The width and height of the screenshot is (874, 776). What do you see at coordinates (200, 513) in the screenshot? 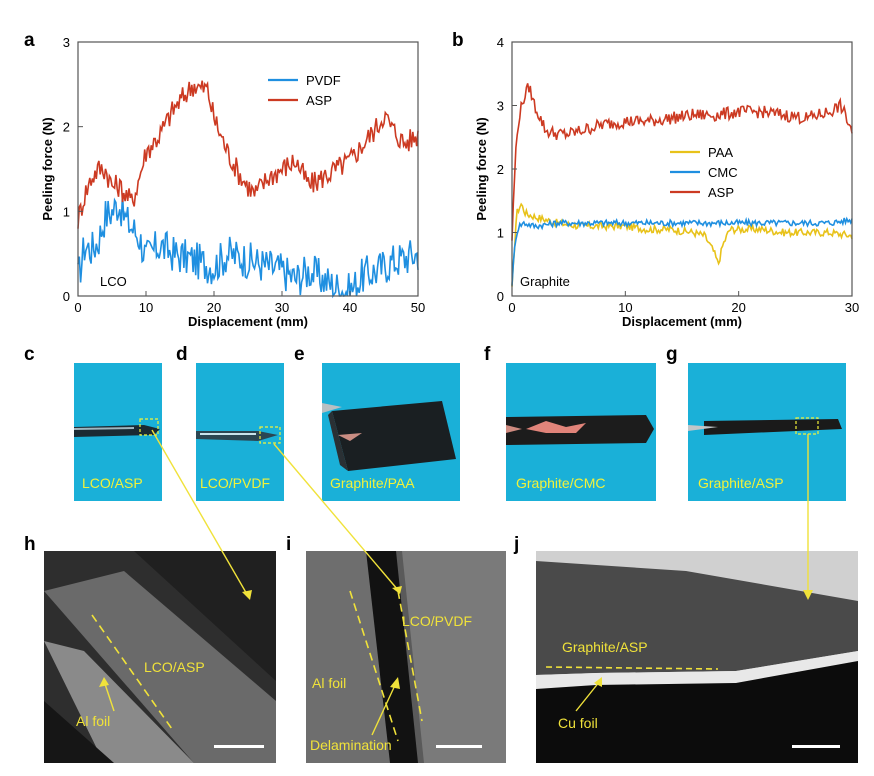
I see `arrow-c-to-h` at bounding box center [200, 513].